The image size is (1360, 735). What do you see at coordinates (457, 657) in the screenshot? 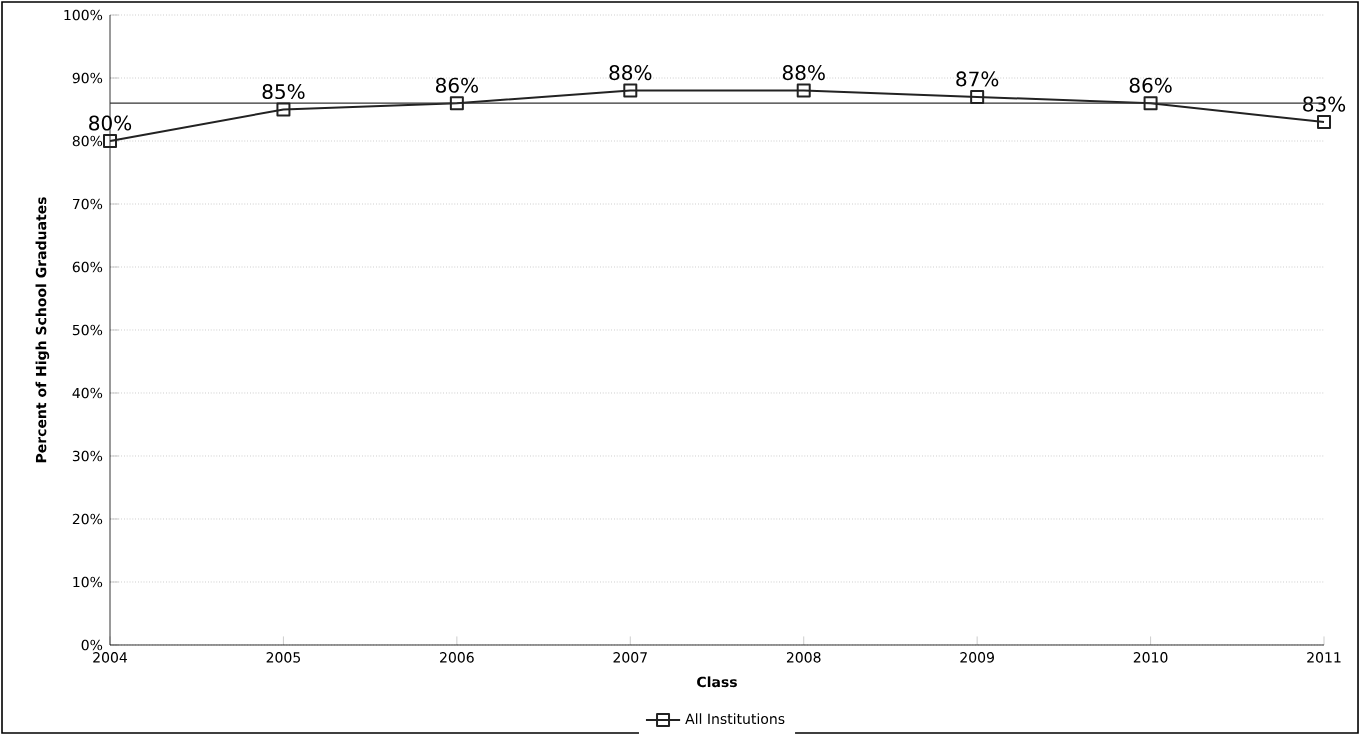
I see `x-tick-label: 2006` at bounding box center [457, 657].